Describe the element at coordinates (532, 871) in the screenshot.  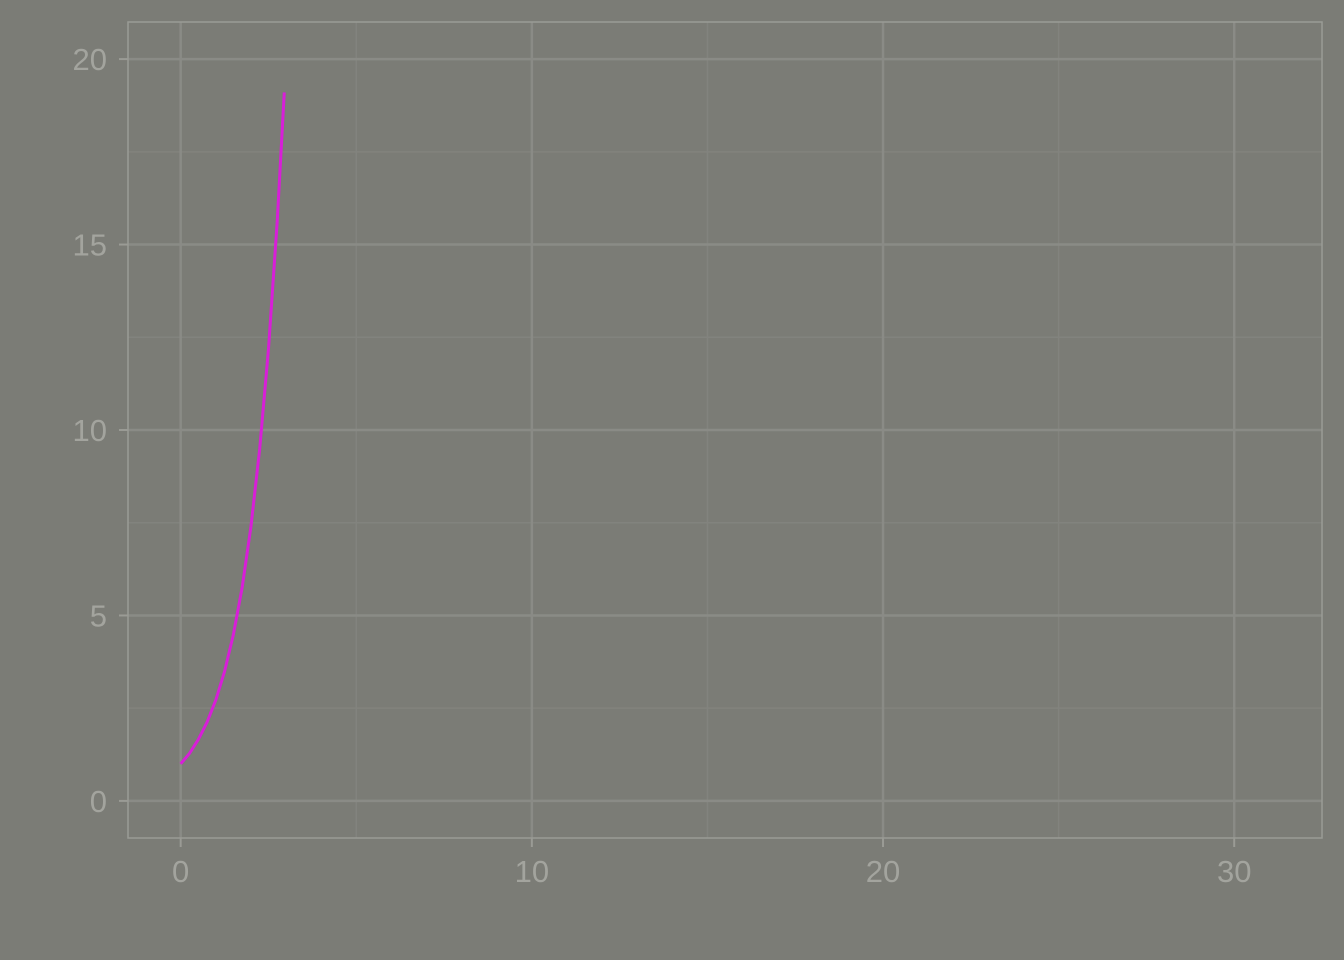
I see `x-tick-label: 10` at that location.